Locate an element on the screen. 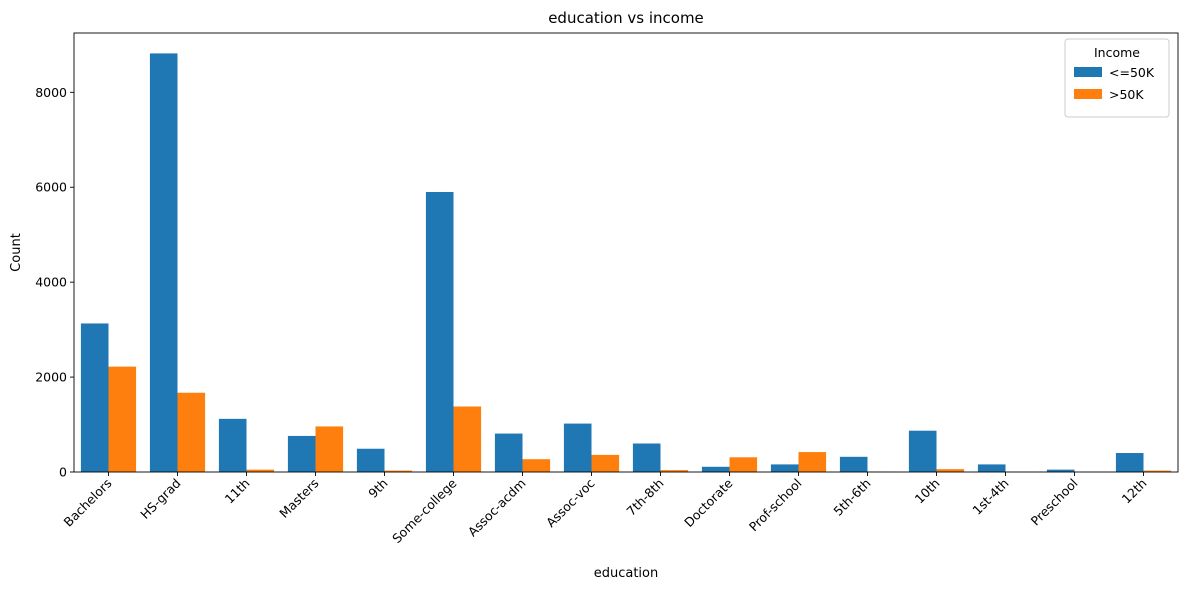 The width and height of the screenshot is (1189, 590). x-tick-label-14: Preschool is located at coordinates (1054, 502).